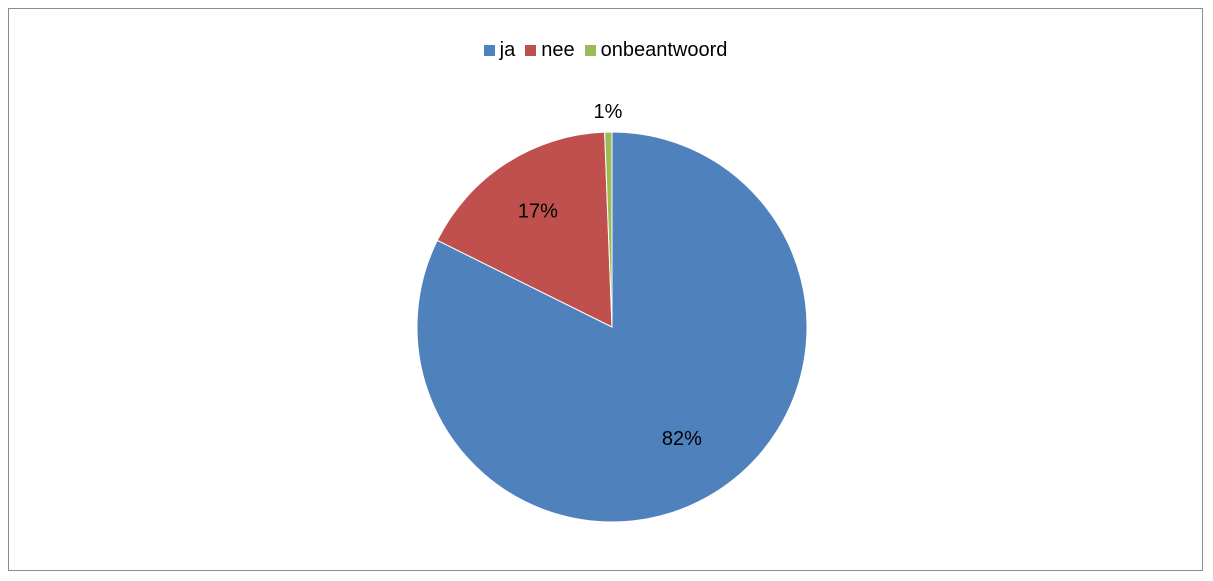  Describe the element at coordinates (507, 50) in the screenshot. I see `legend-label-ja: ja` at that location.